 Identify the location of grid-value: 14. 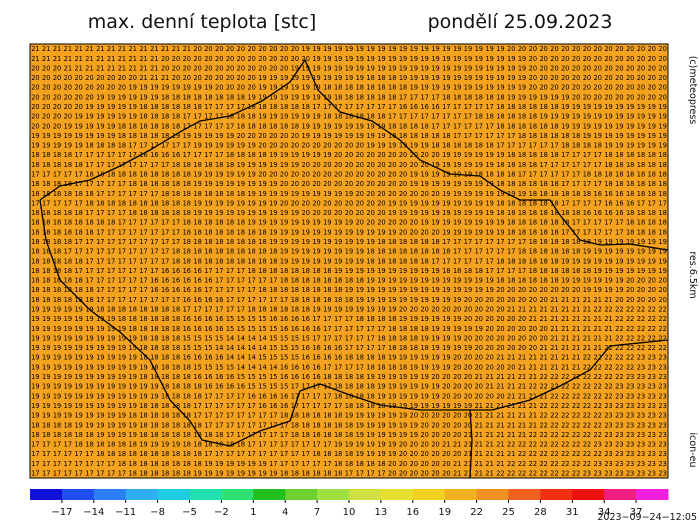
(241, 367).